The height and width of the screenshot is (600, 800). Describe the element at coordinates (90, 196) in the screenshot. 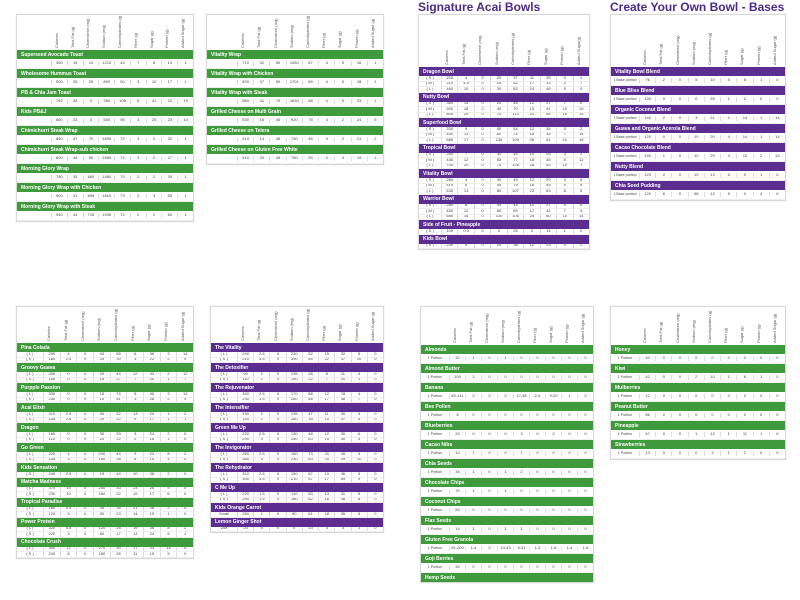

I see `cell-value: 695` at that location.